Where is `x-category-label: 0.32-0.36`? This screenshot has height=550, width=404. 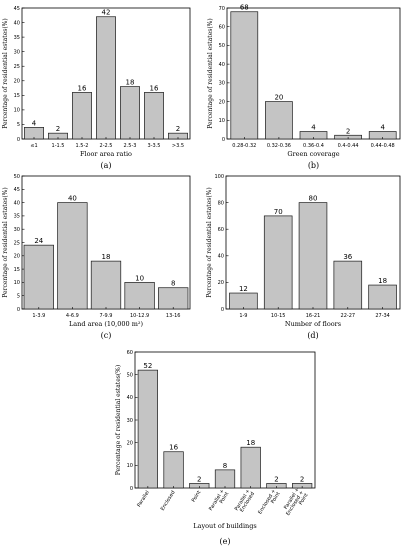
x-category-label: 0.32-0.36 is located at coordinates (279, 146).